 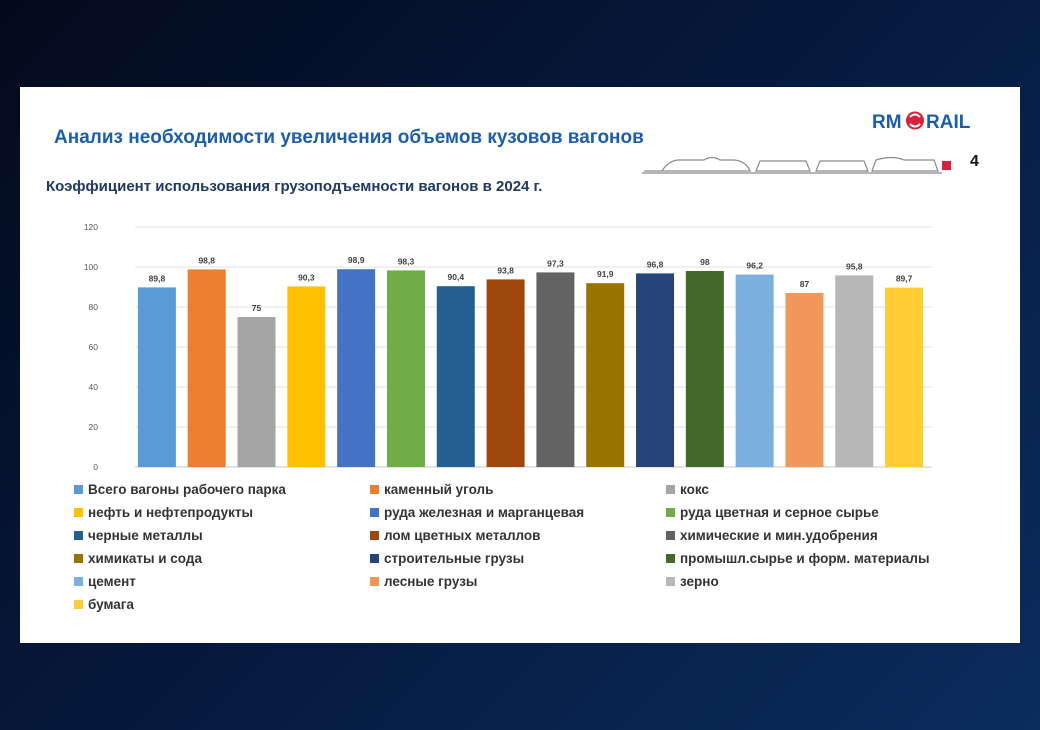 What do you see at coordinates (439, 489) in the screenshot?
I see `legend-label: каменный уголь` at bounding box center [439, 489].